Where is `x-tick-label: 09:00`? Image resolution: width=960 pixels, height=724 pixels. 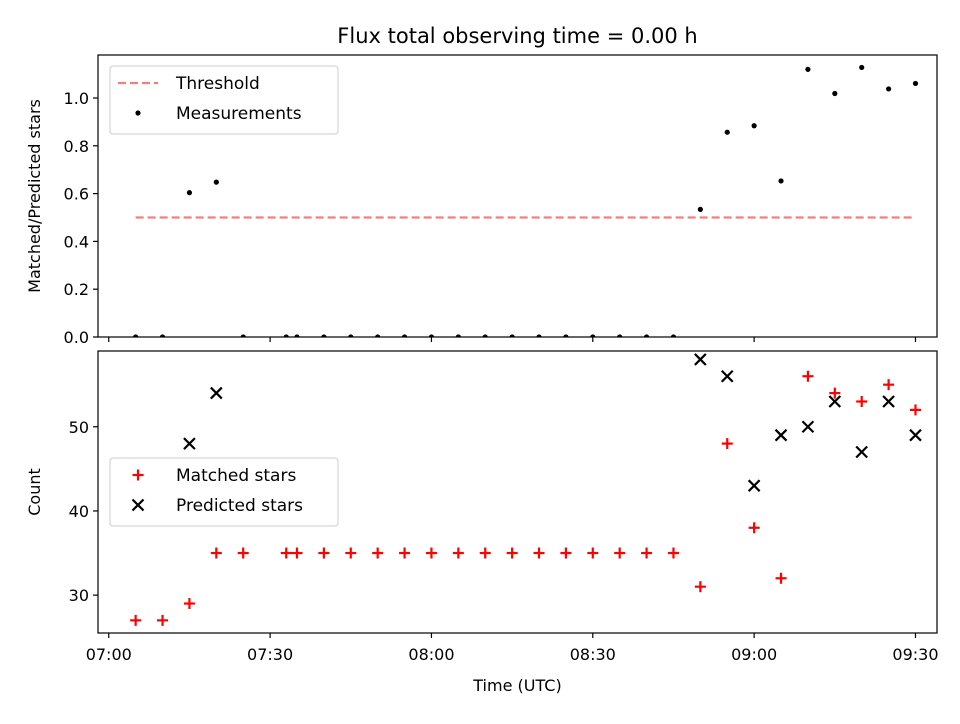
x-tick-label: 09:00 is located at coordinates (754, 654).